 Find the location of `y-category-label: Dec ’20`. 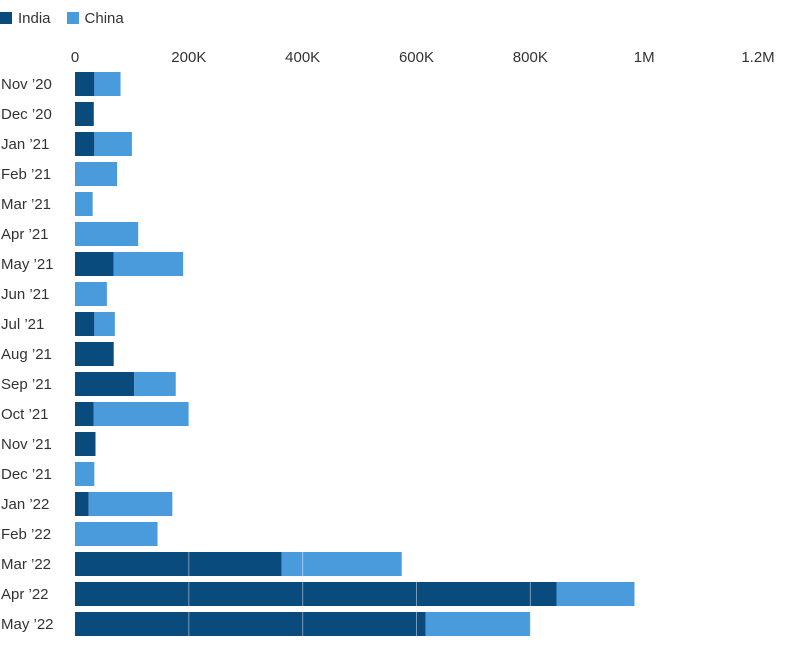

y-category-label: Dec ’20 is located at coordinates (26, 114).